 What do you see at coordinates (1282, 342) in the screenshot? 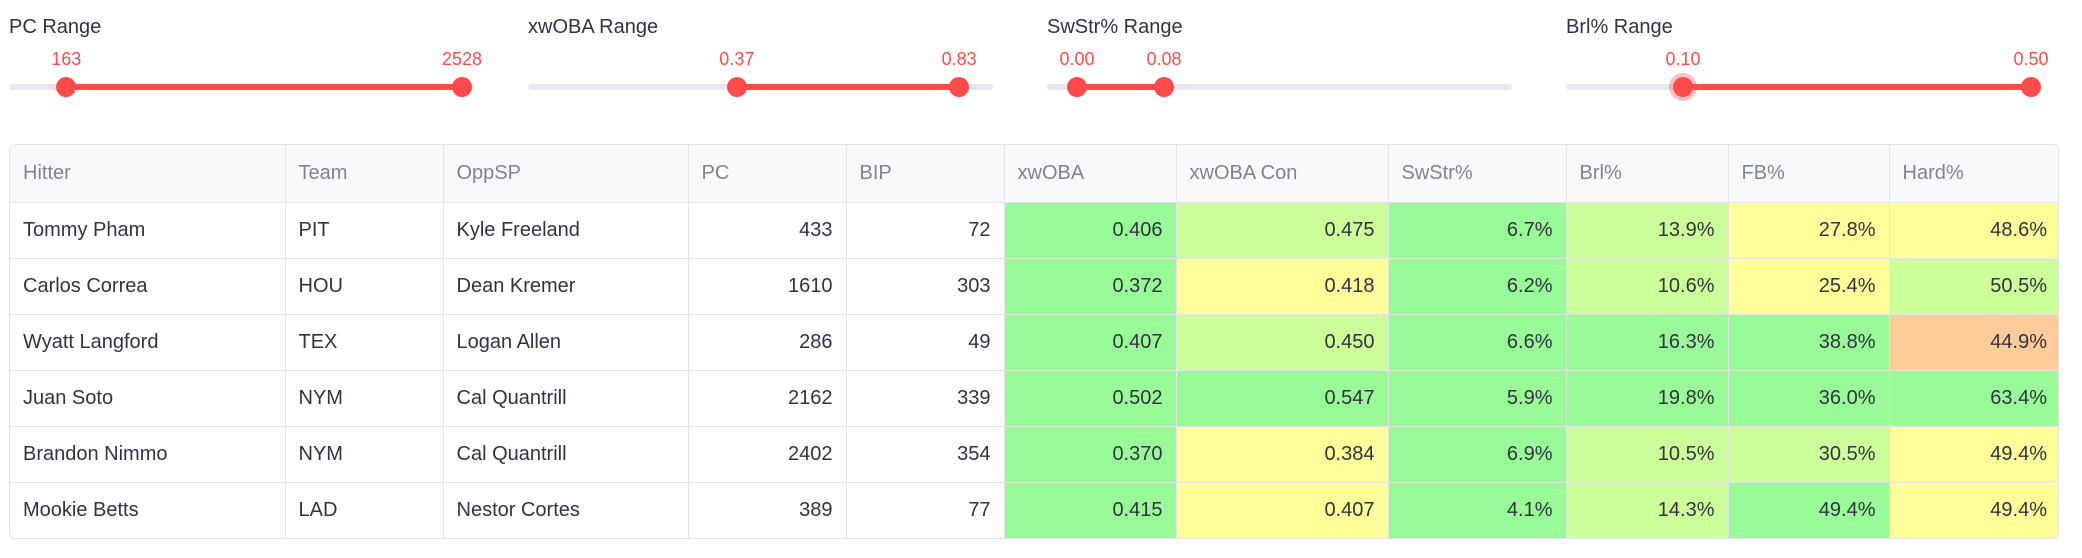
I see `table-cell: 0.450` at bounding box center [1282, 342].